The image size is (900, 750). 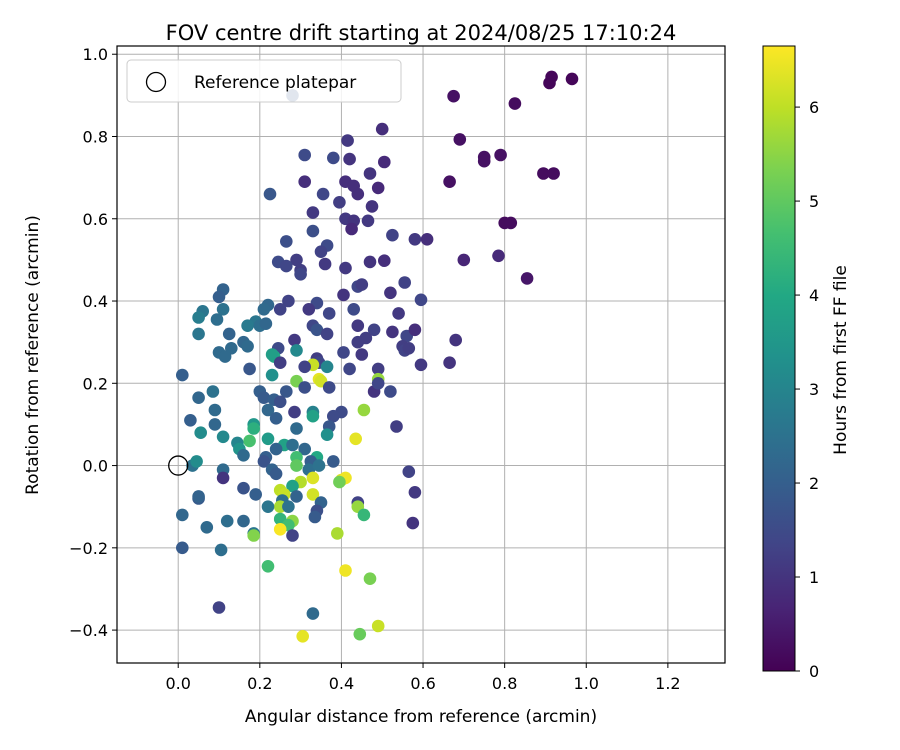 I want to click on colorbar-tick-label: 0, so click(x=814, y=671).